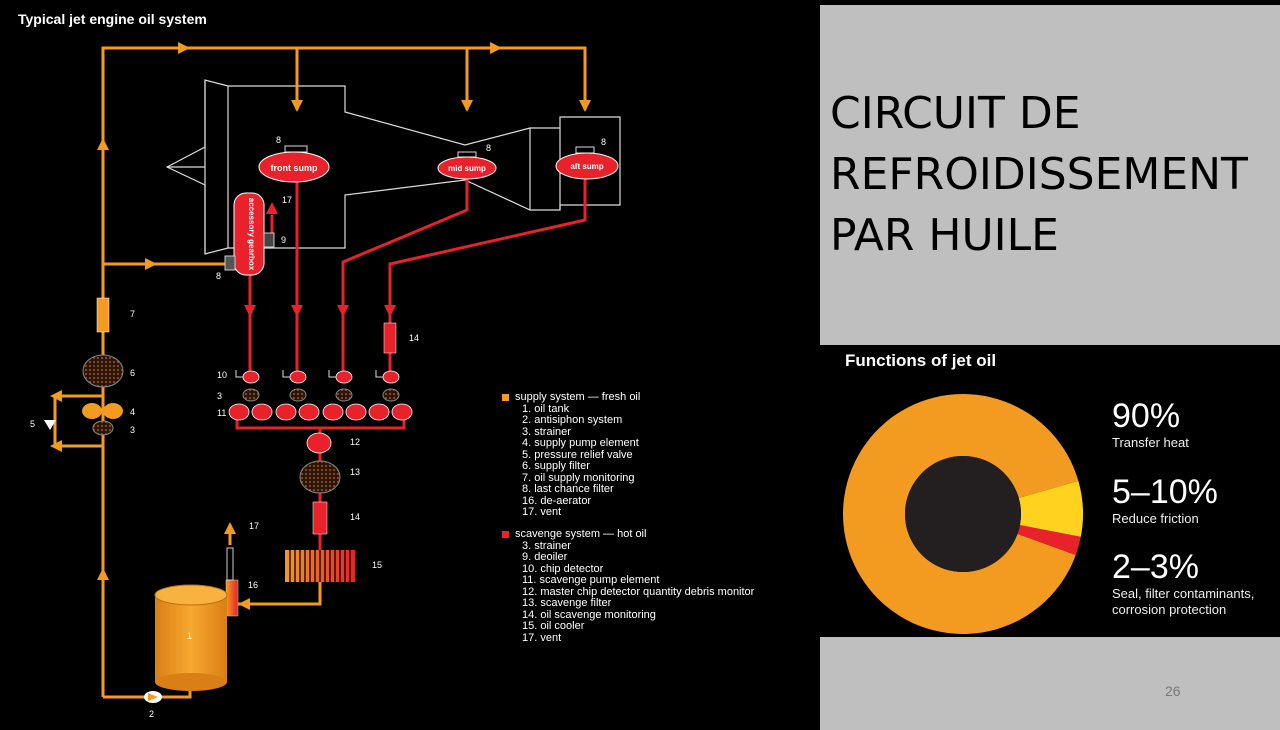 The height and width of the screenshot is (730, 1280). I want to click on master-chip-detector, so click(319, 443).